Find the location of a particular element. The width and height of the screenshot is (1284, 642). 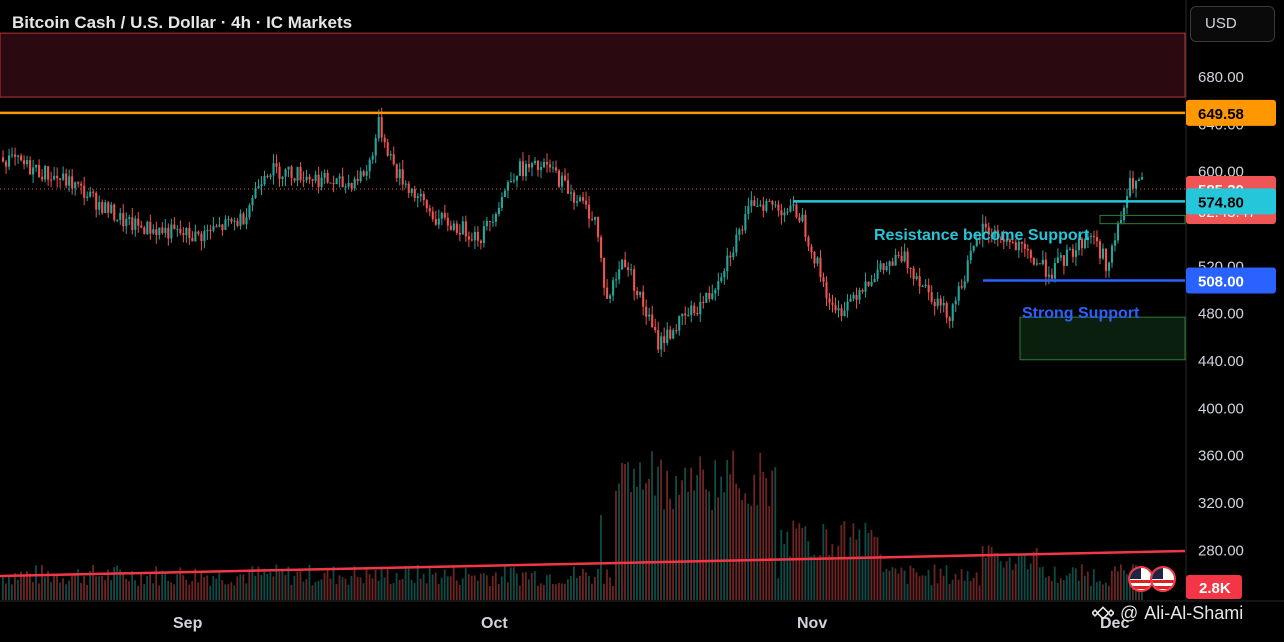

volume-tag is located at coordinates (1214, 587).